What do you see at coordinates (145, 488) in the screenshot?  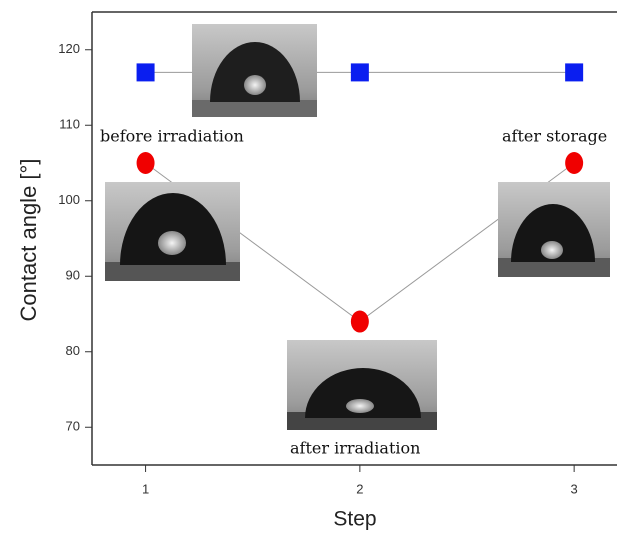 I see `x-tick-label: 1` at bounding box center [145, 488].